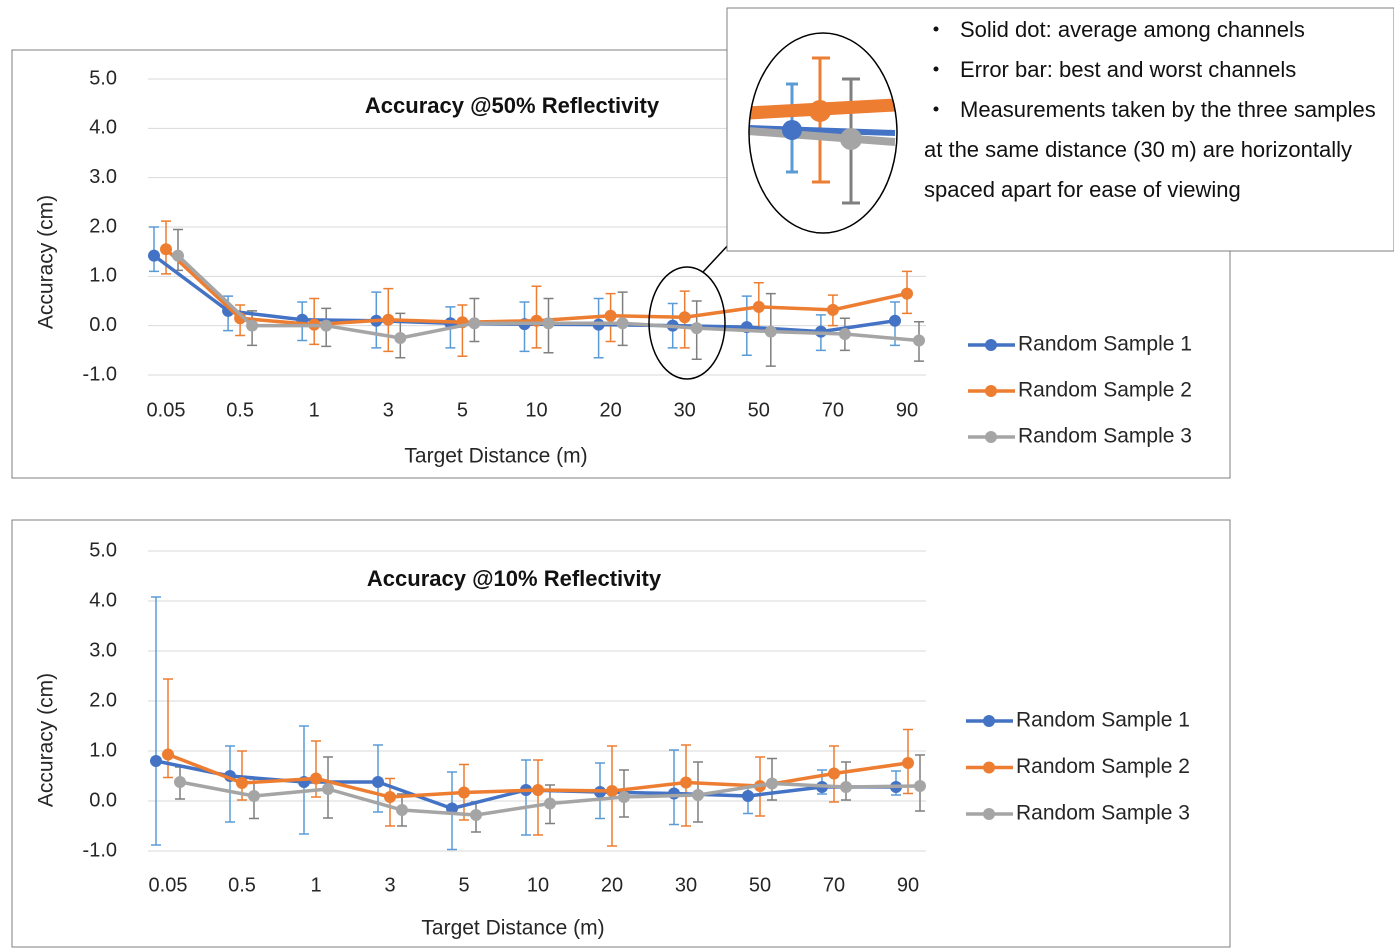 Image resolution: width=1394 pixels, height=948 pixels. I want to click on highlight-circle, so click(687, 323).